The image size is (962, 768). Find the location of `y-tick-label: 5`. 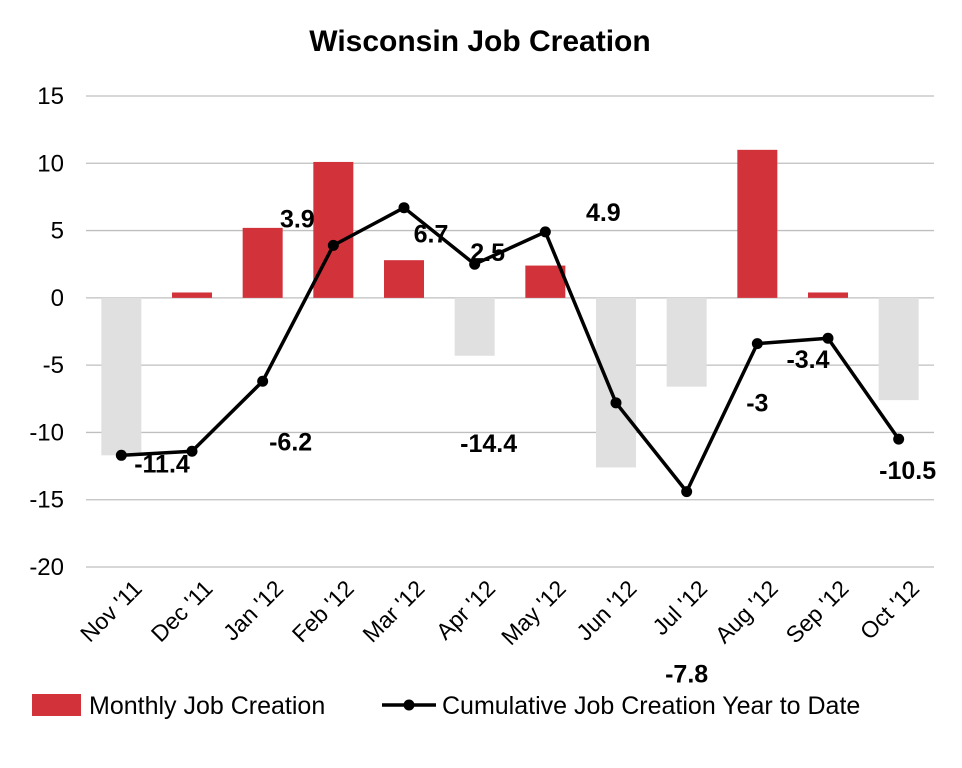

y-tick-label: 5 is located at coordinates (57, 231).